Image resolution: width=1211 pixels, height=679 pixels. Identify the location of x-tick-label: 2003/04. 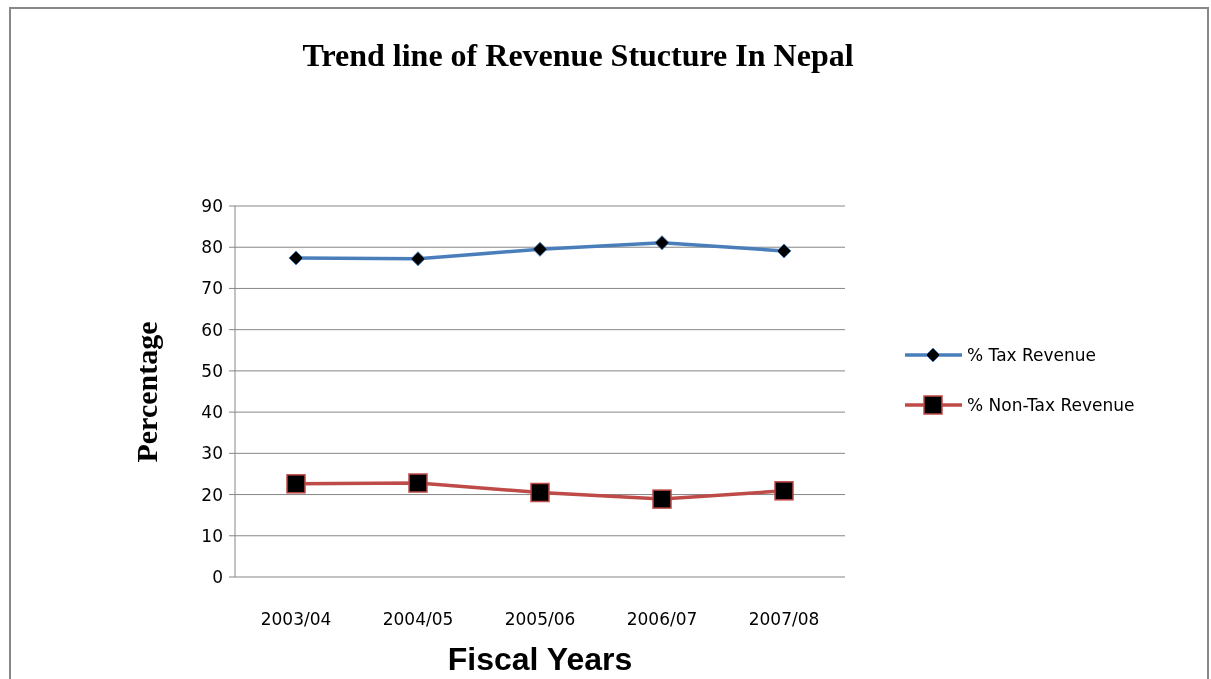
(296, 619).